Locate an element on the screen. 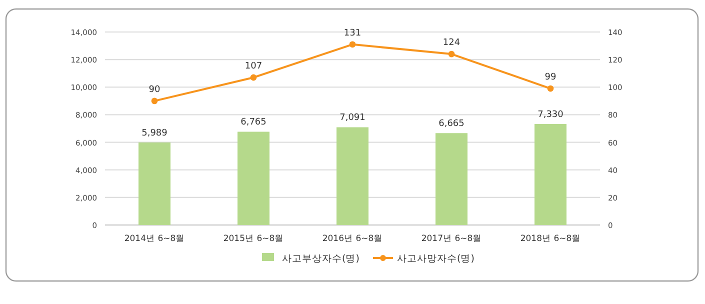 The width and height of the screenshot is (705, 304). data-label: 90 is located at coordinates (154, 89).